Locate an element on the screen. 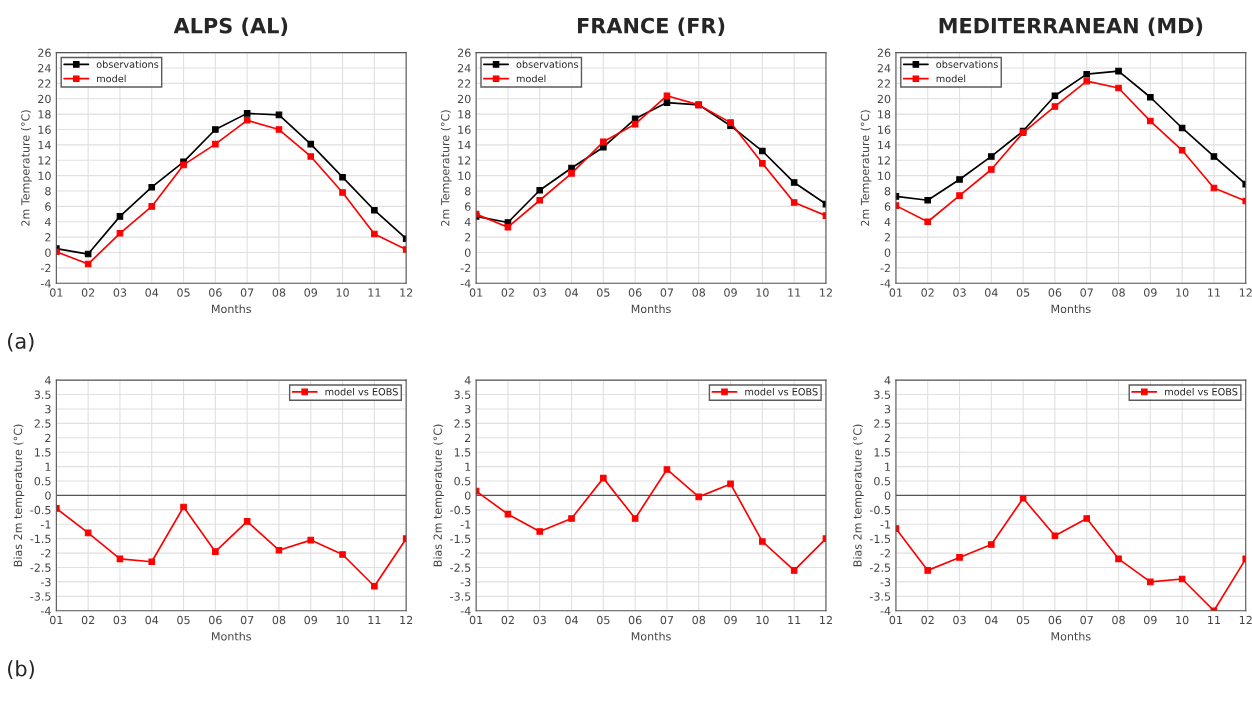 This screenshot has height=702, width=1252. legend-label: model is located at coordinates (531, 78).